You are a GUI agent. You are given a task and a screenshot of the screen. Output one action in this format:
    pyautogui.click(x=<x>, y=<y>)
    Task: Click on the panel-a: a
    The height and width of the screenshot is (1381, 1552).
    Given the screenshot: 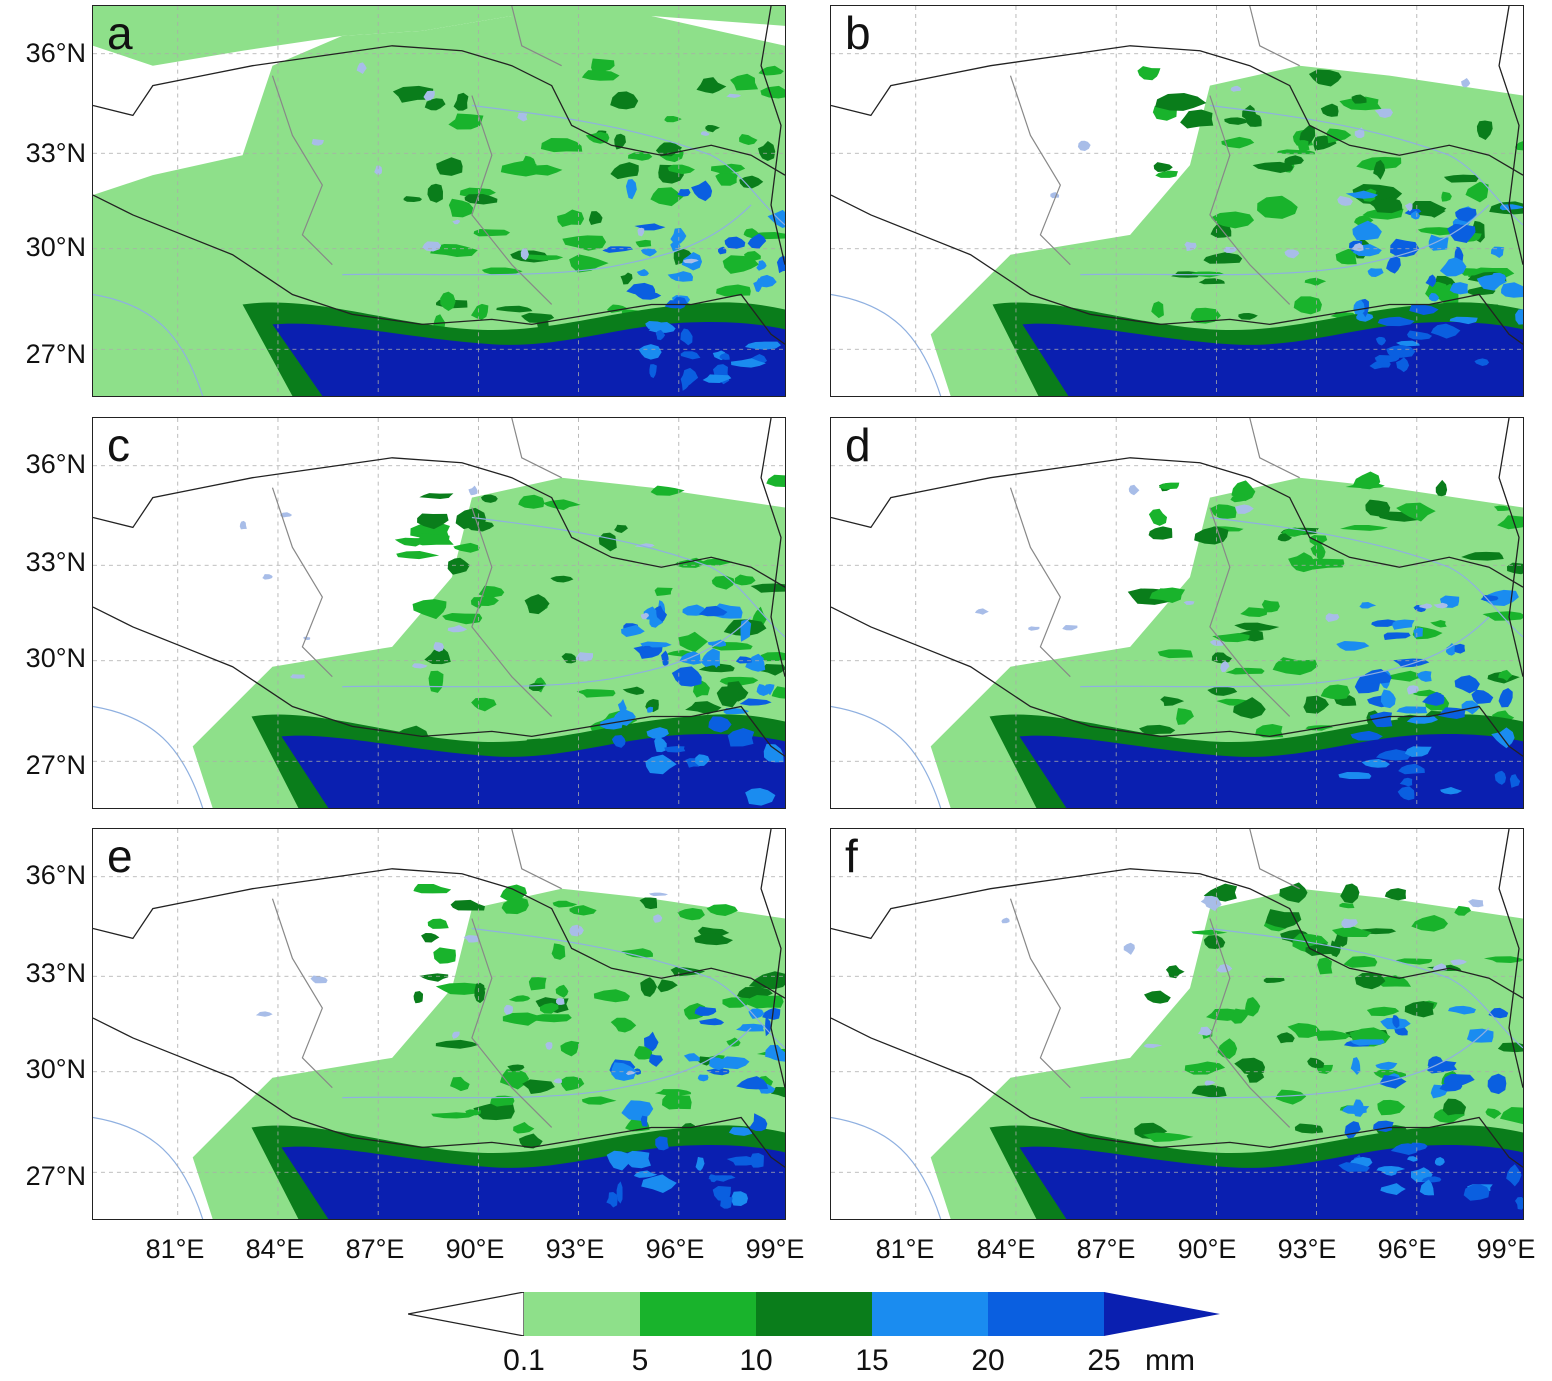 What is the action you would take?
    pyautogui.click(x=439, y=201)
    